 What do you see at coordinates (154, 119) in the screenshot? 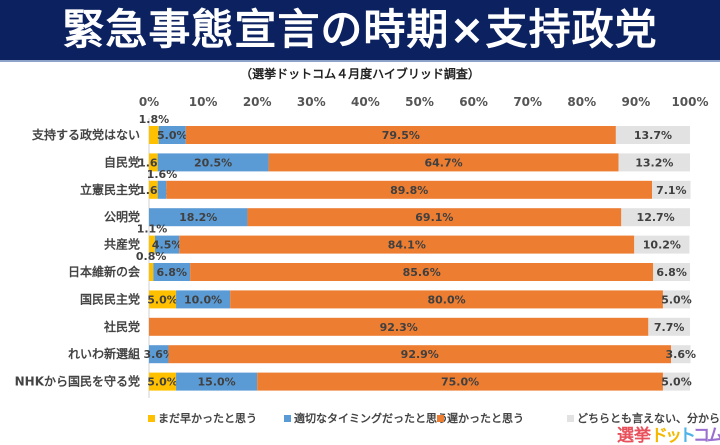
I see `data-label: 1.8%` at bounding box center [154, 119].